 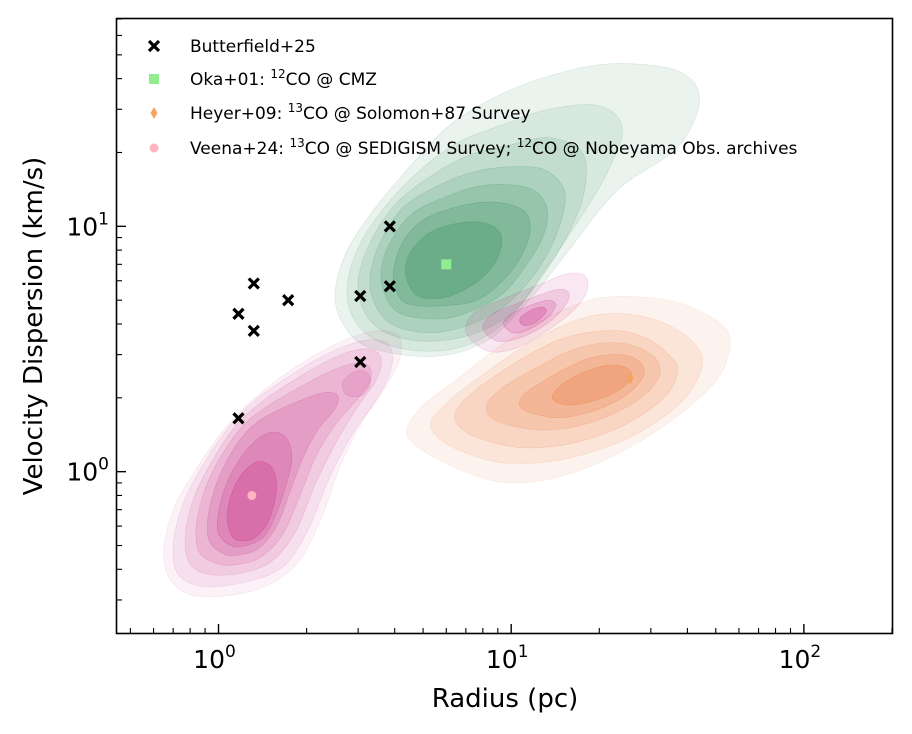 What do you see at coordinates (154, 46) in the screenshot?
I see `legend-marker-butterfield` at bounding box center [154, 46].